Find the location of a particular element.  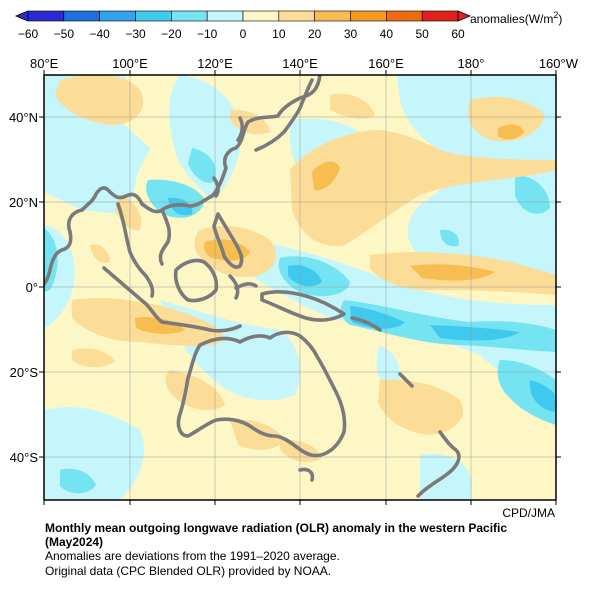

coast-east-asia is located at coordinates (231, 144).